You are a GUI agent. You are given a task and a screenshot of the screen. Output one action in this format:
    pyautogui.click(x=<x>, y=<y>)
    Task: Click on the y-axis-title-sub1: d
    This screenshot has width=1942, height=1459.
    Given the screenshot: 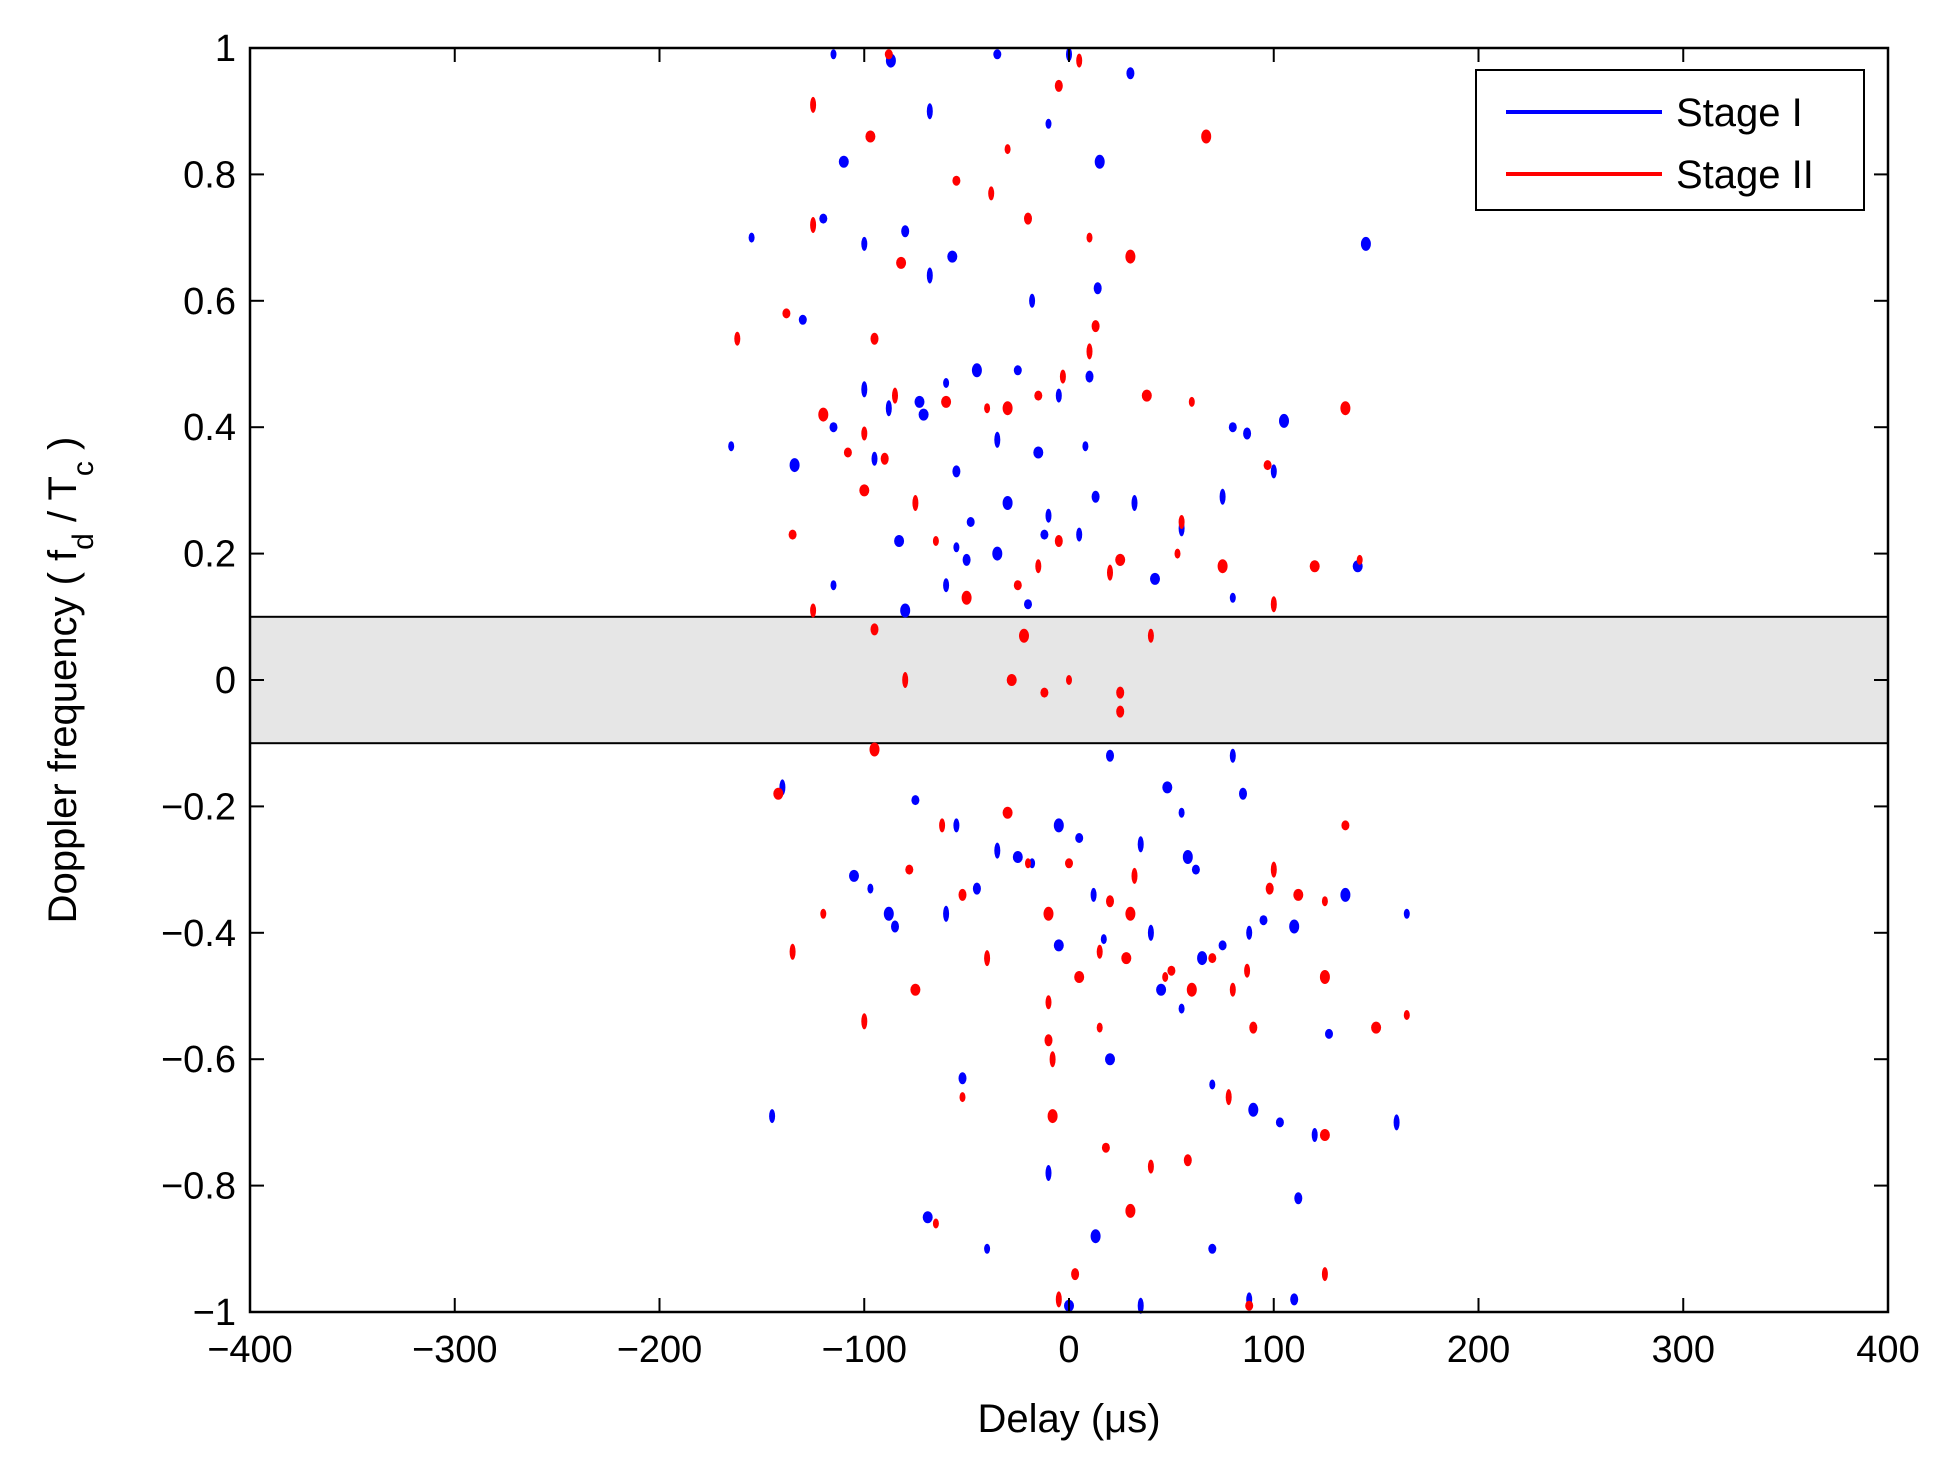 What is the action you would take?
    pyautogui.click(x=83, y=541)
    